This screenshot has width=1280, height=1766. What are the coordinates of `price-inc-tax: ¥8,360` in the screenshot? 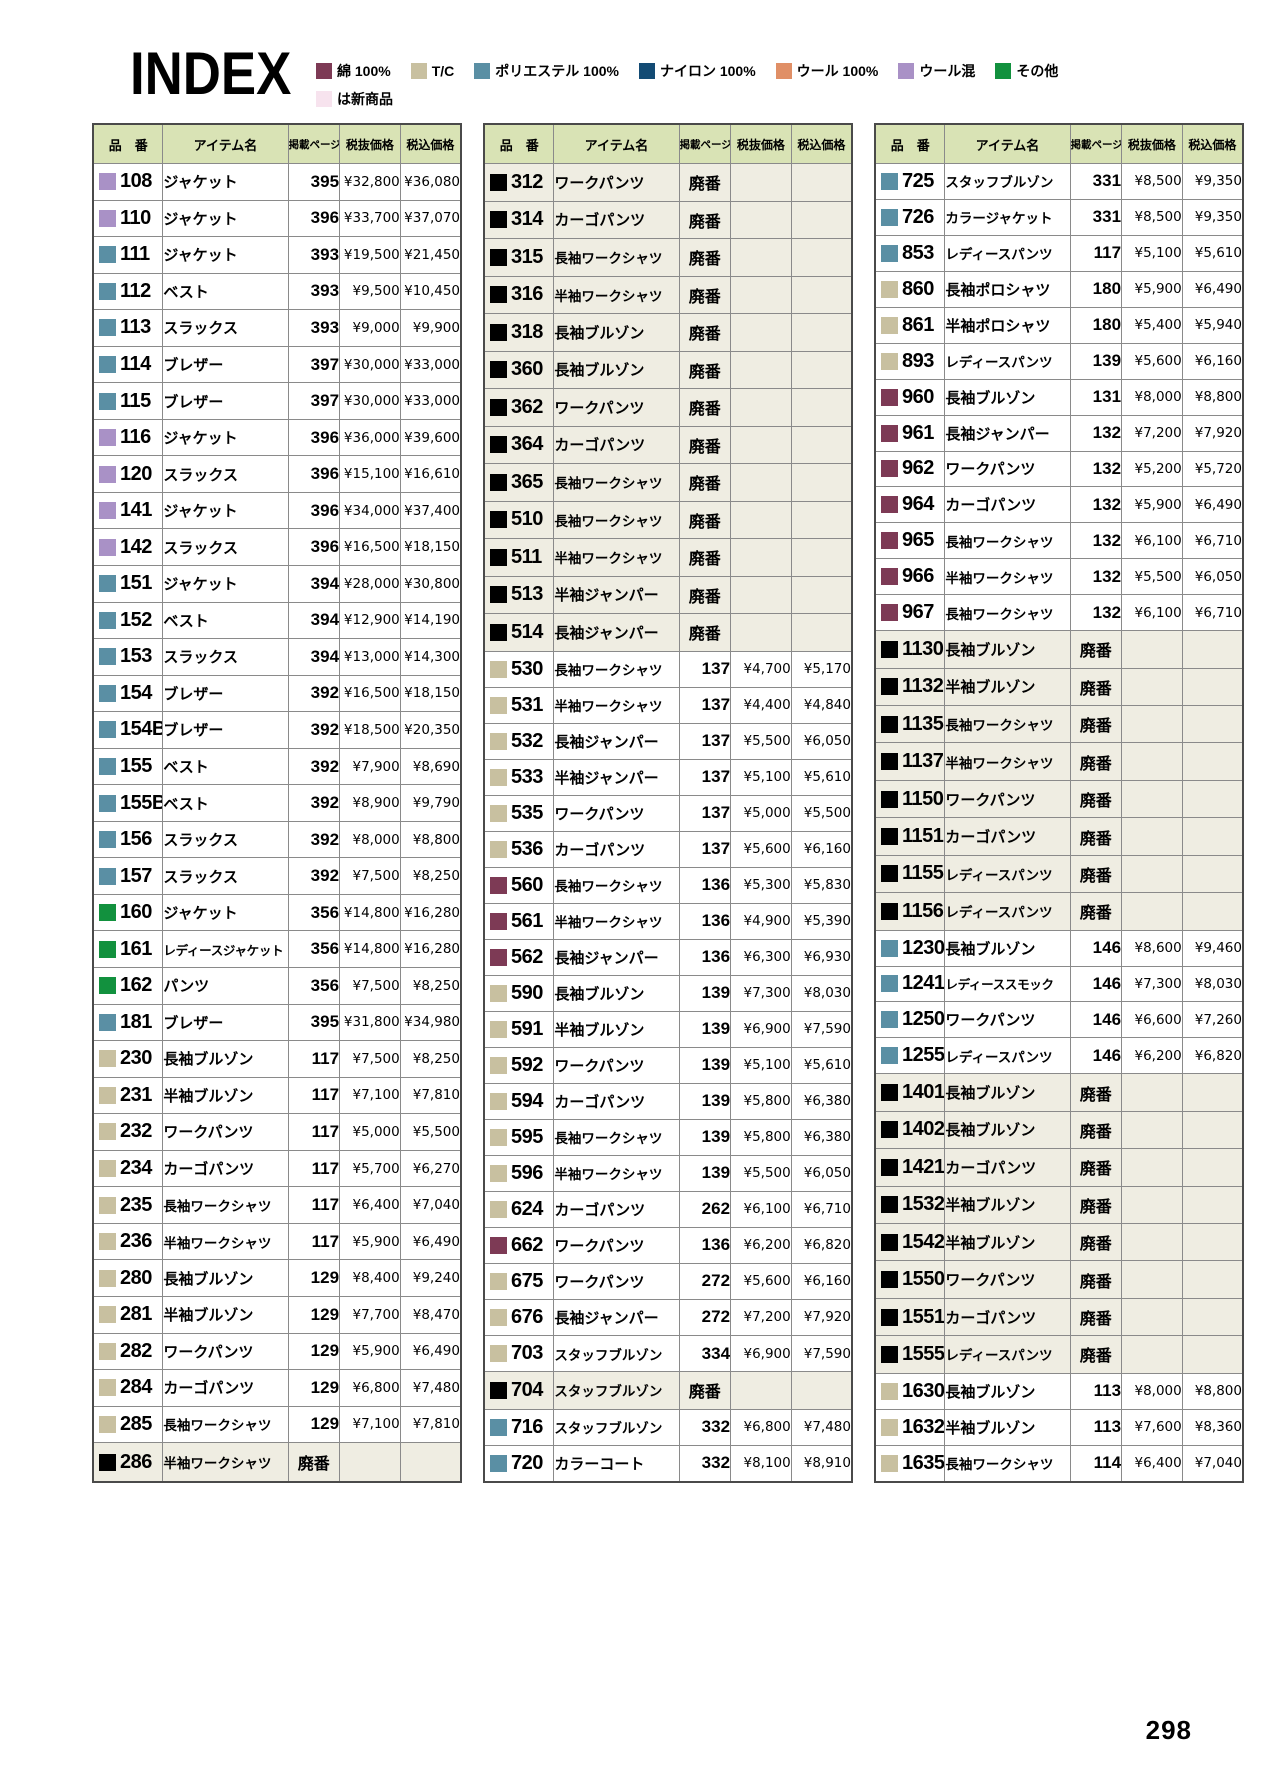 It's located at (1212, 1427).